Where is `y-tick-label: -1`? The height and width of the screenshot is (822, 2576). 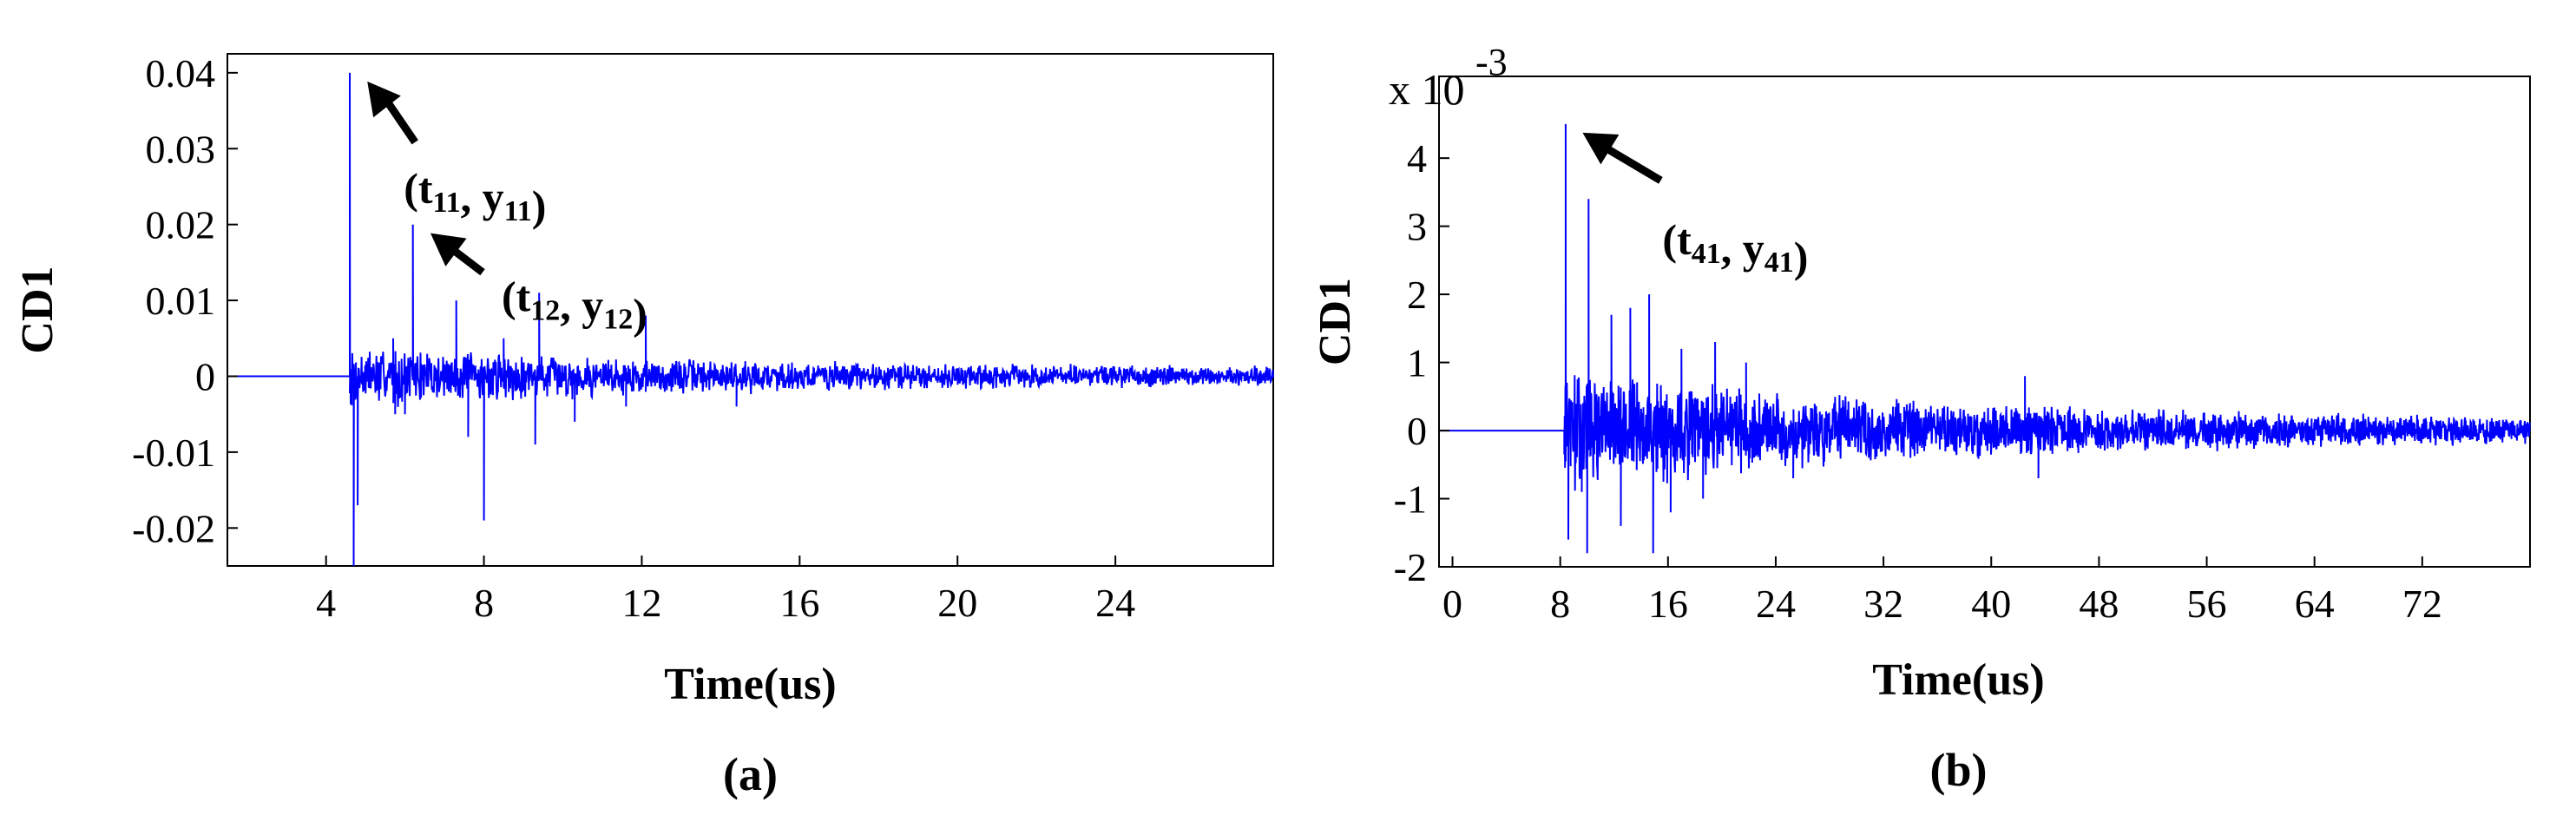
y-tick-label: -1 is located at coordinates (1410, 500).